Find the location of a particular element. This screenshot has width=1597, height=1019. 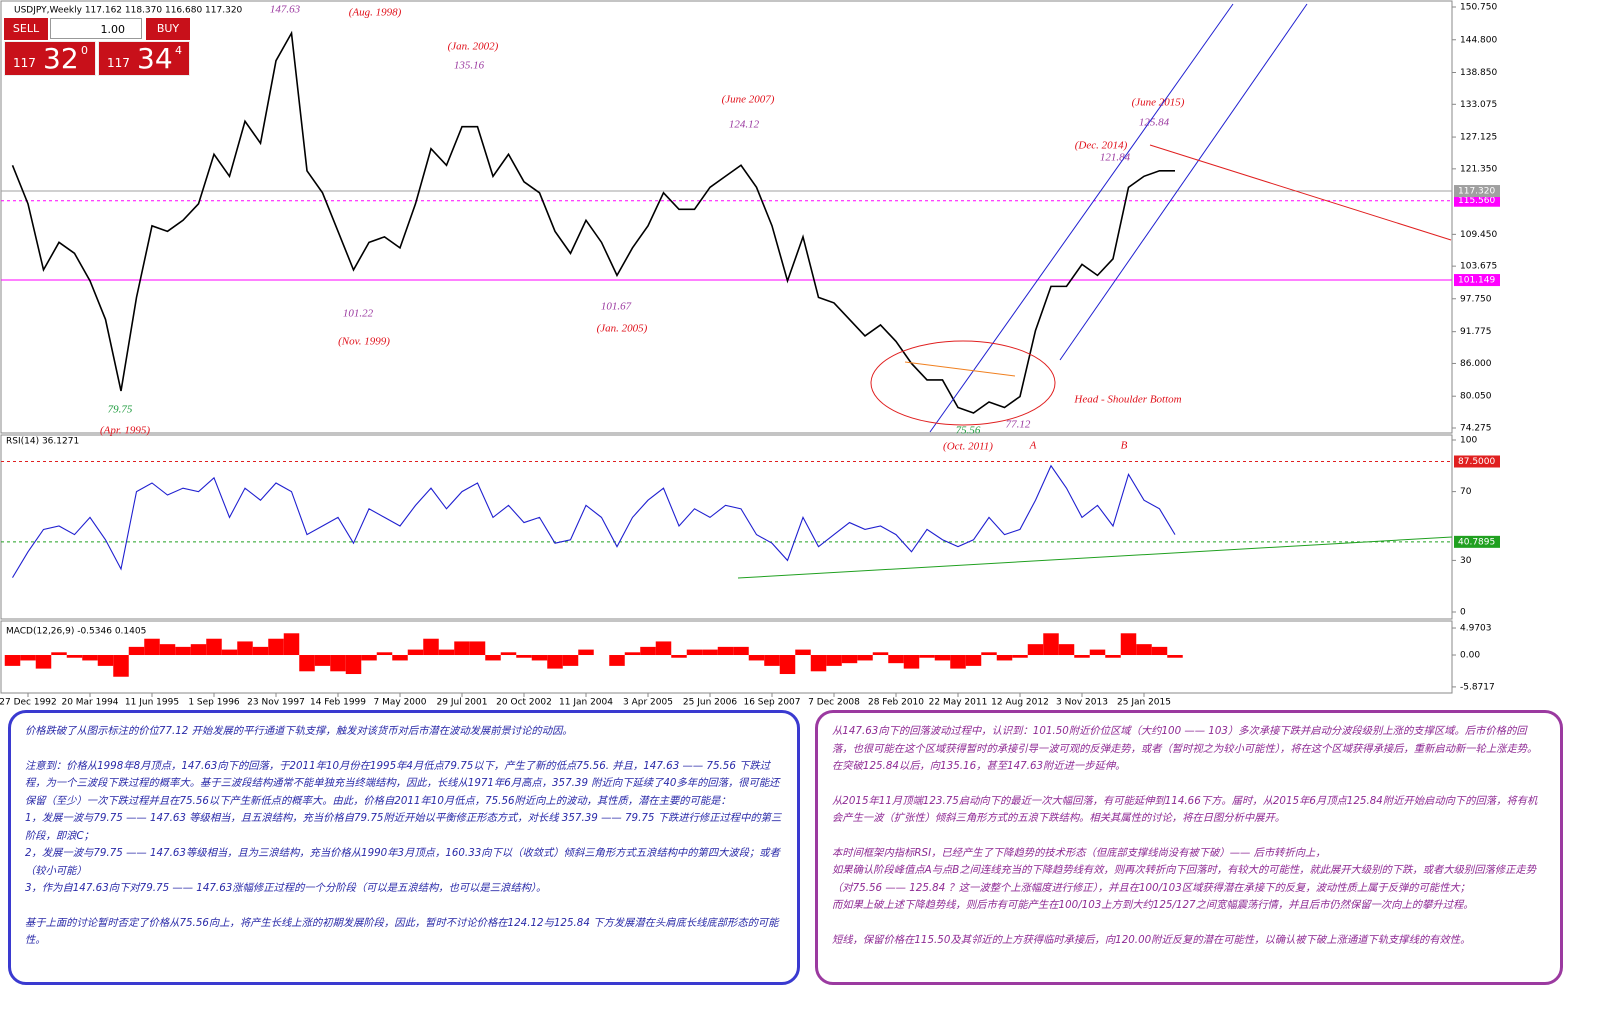

annotation: (Jan. 2005) is located at coordinates (622, 329).